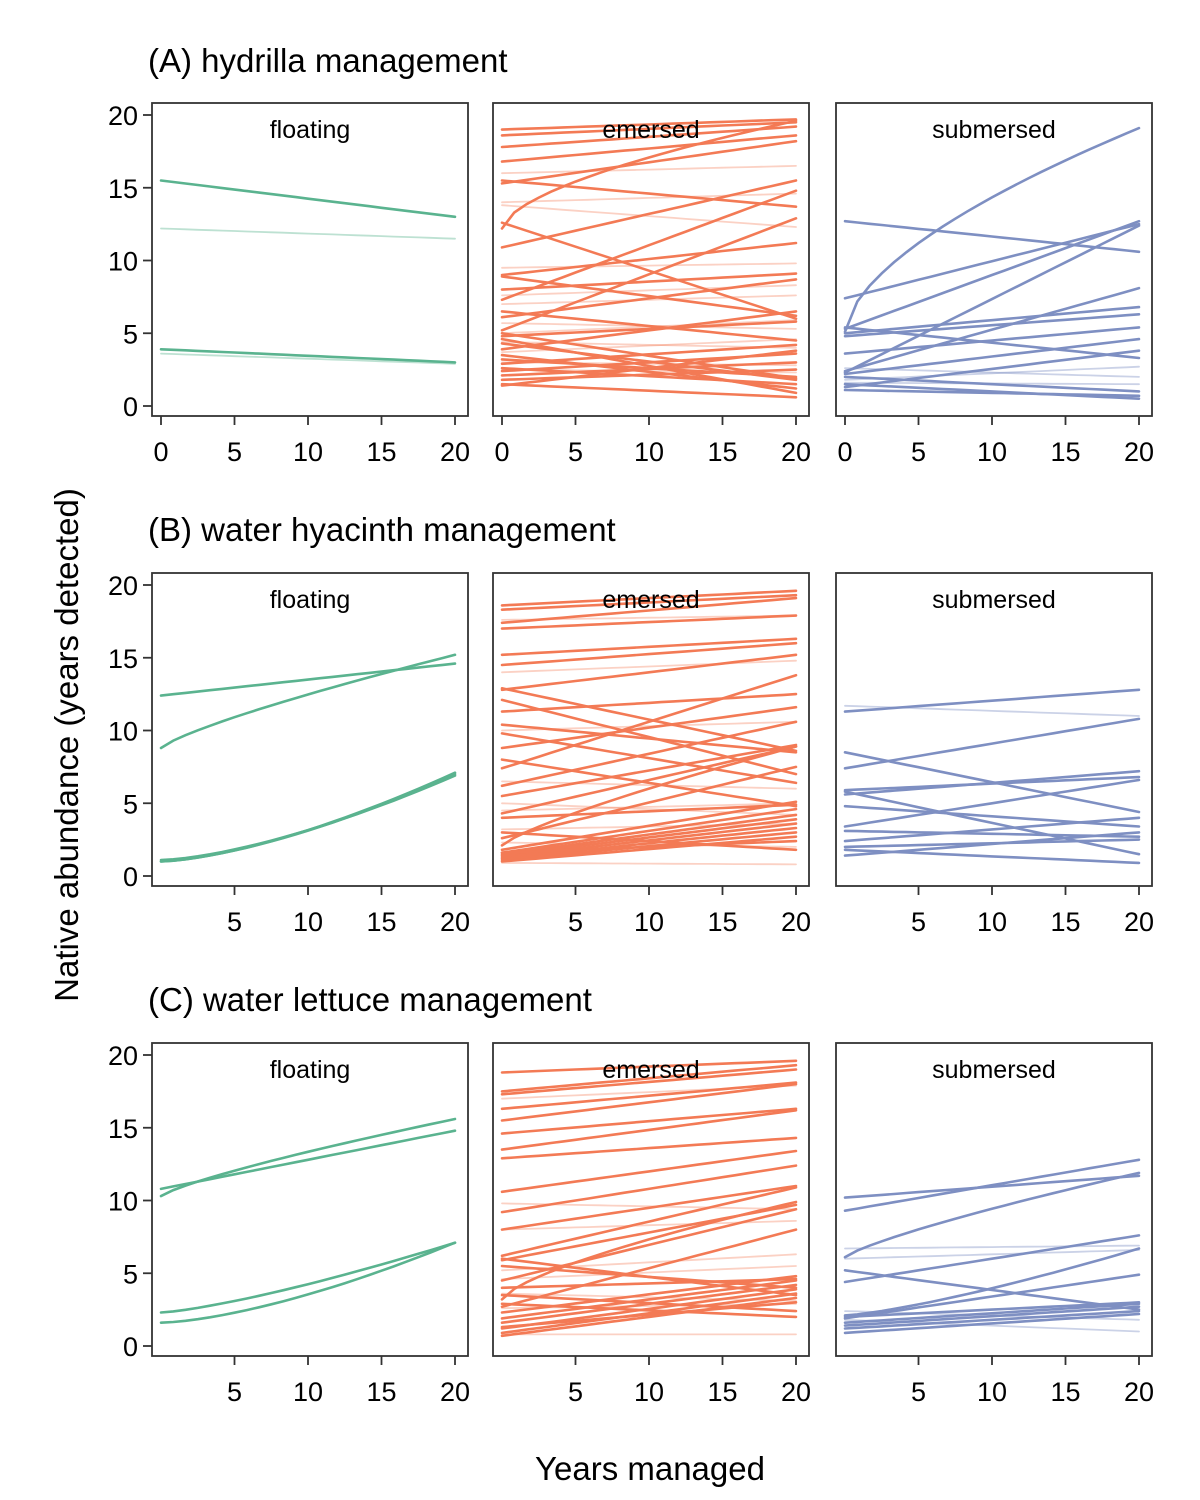 The height and width of the screenshot is (1500, 1200). I want to click on y-tick-label: 20, so click(123, 1056).